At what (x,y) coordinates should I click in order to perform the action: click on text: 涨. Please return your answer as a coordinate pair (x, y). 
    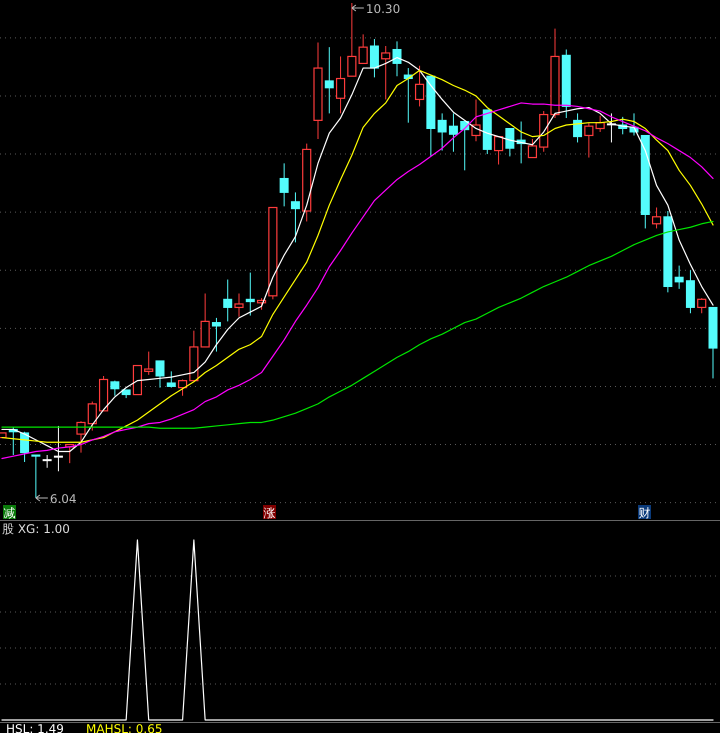
    Looking at the image, I should click on (270, 513).